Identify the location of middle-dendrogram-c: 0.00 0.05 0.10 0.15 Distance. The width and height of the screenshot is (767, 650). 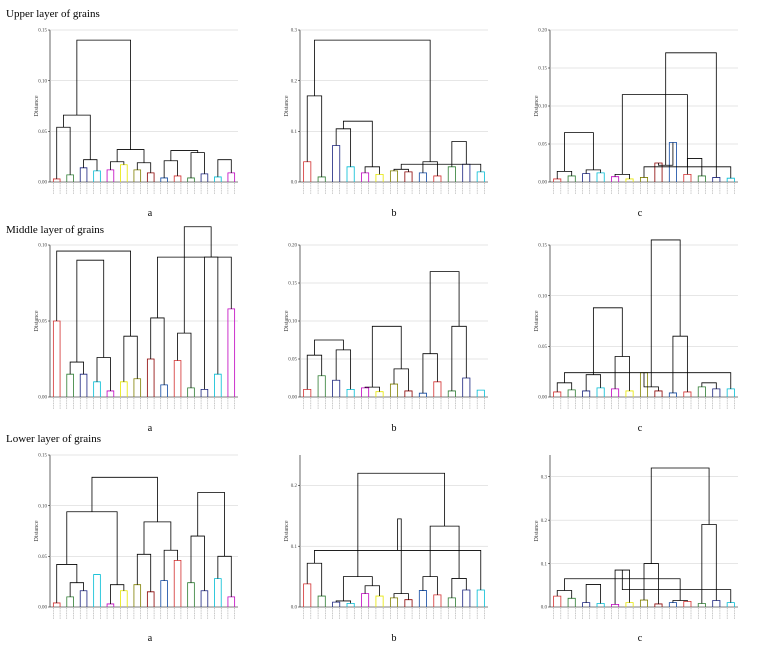
(639, 327).